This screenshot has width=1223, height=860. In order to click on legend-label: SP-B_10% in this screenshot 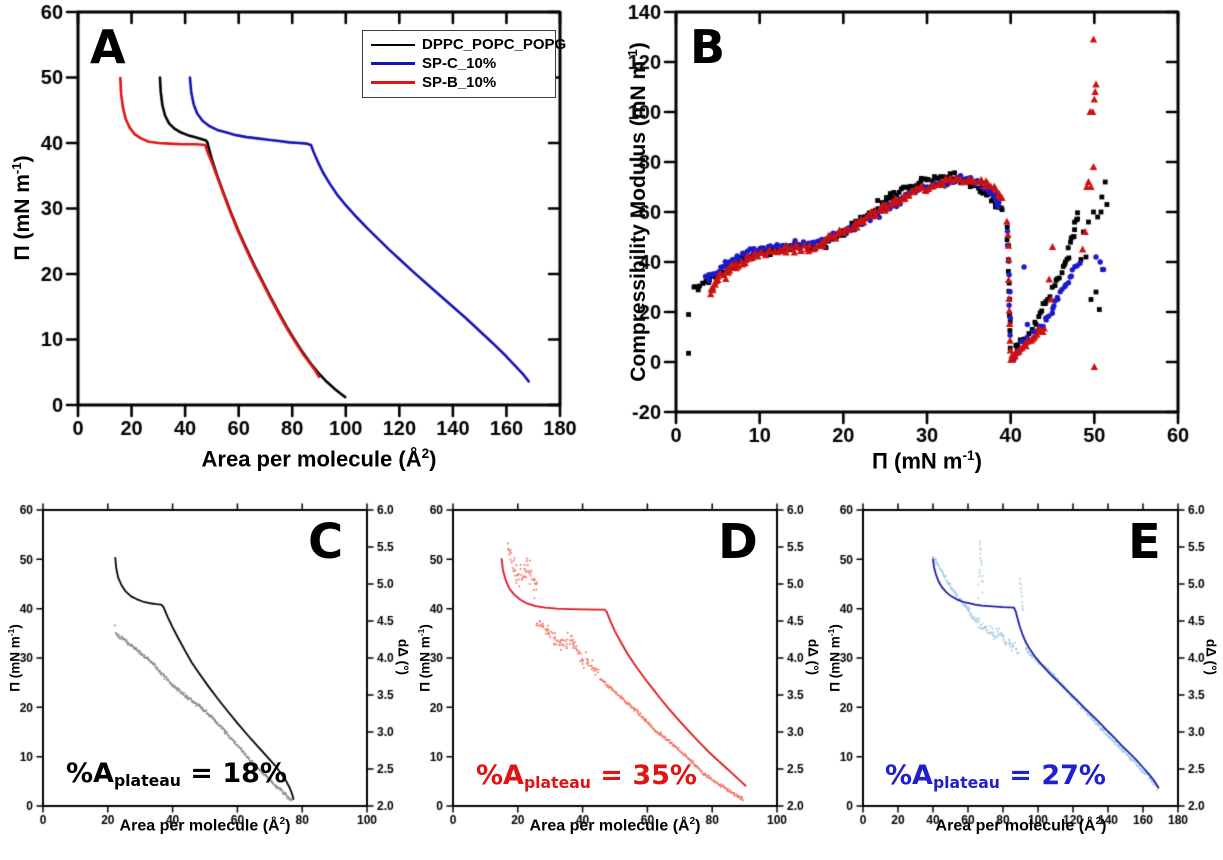, I will do `click(459, 82)`.